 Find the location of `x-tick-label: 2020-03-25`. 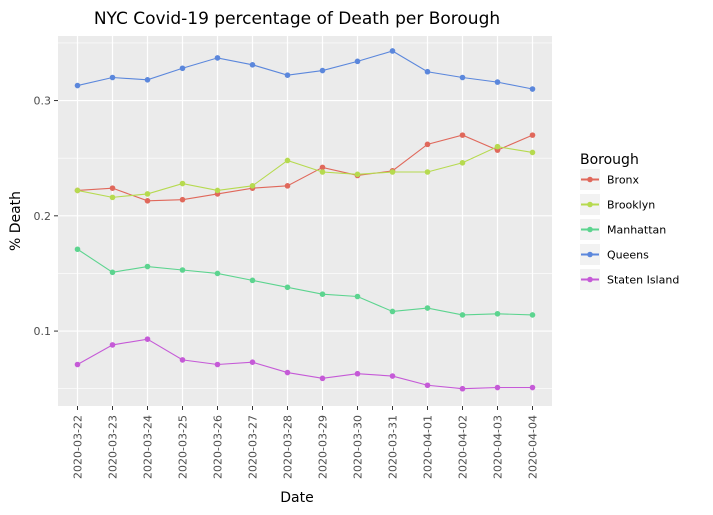

x-tick-label: 2020-03-25 is located at coordinates (183, 447).